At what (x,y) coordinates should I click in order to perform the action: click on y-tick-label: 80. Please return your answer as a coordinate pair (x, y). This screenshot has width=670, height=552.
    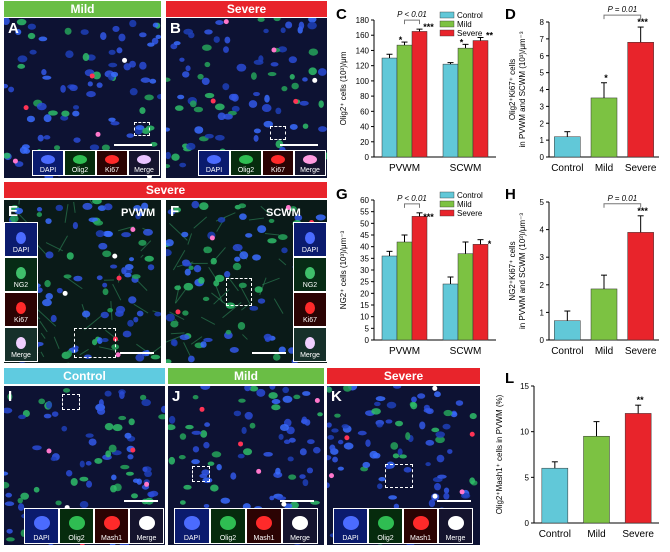
    Looking at the image, I should click on (364, 96).